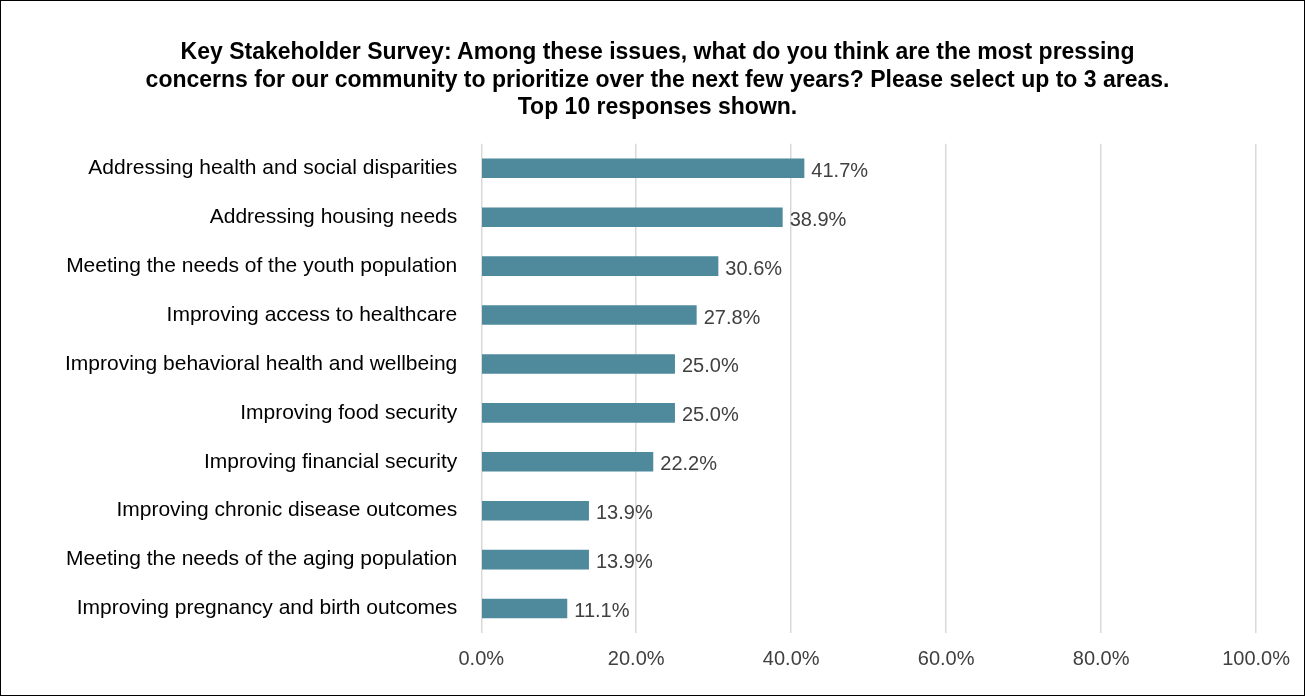 The width and height of the screenshot is (1305, 696). Describe the element at coordinates (267, 607) in the screenshot. I see `y-tick-label: Improving pregnancy and birth outcomes` at that location.